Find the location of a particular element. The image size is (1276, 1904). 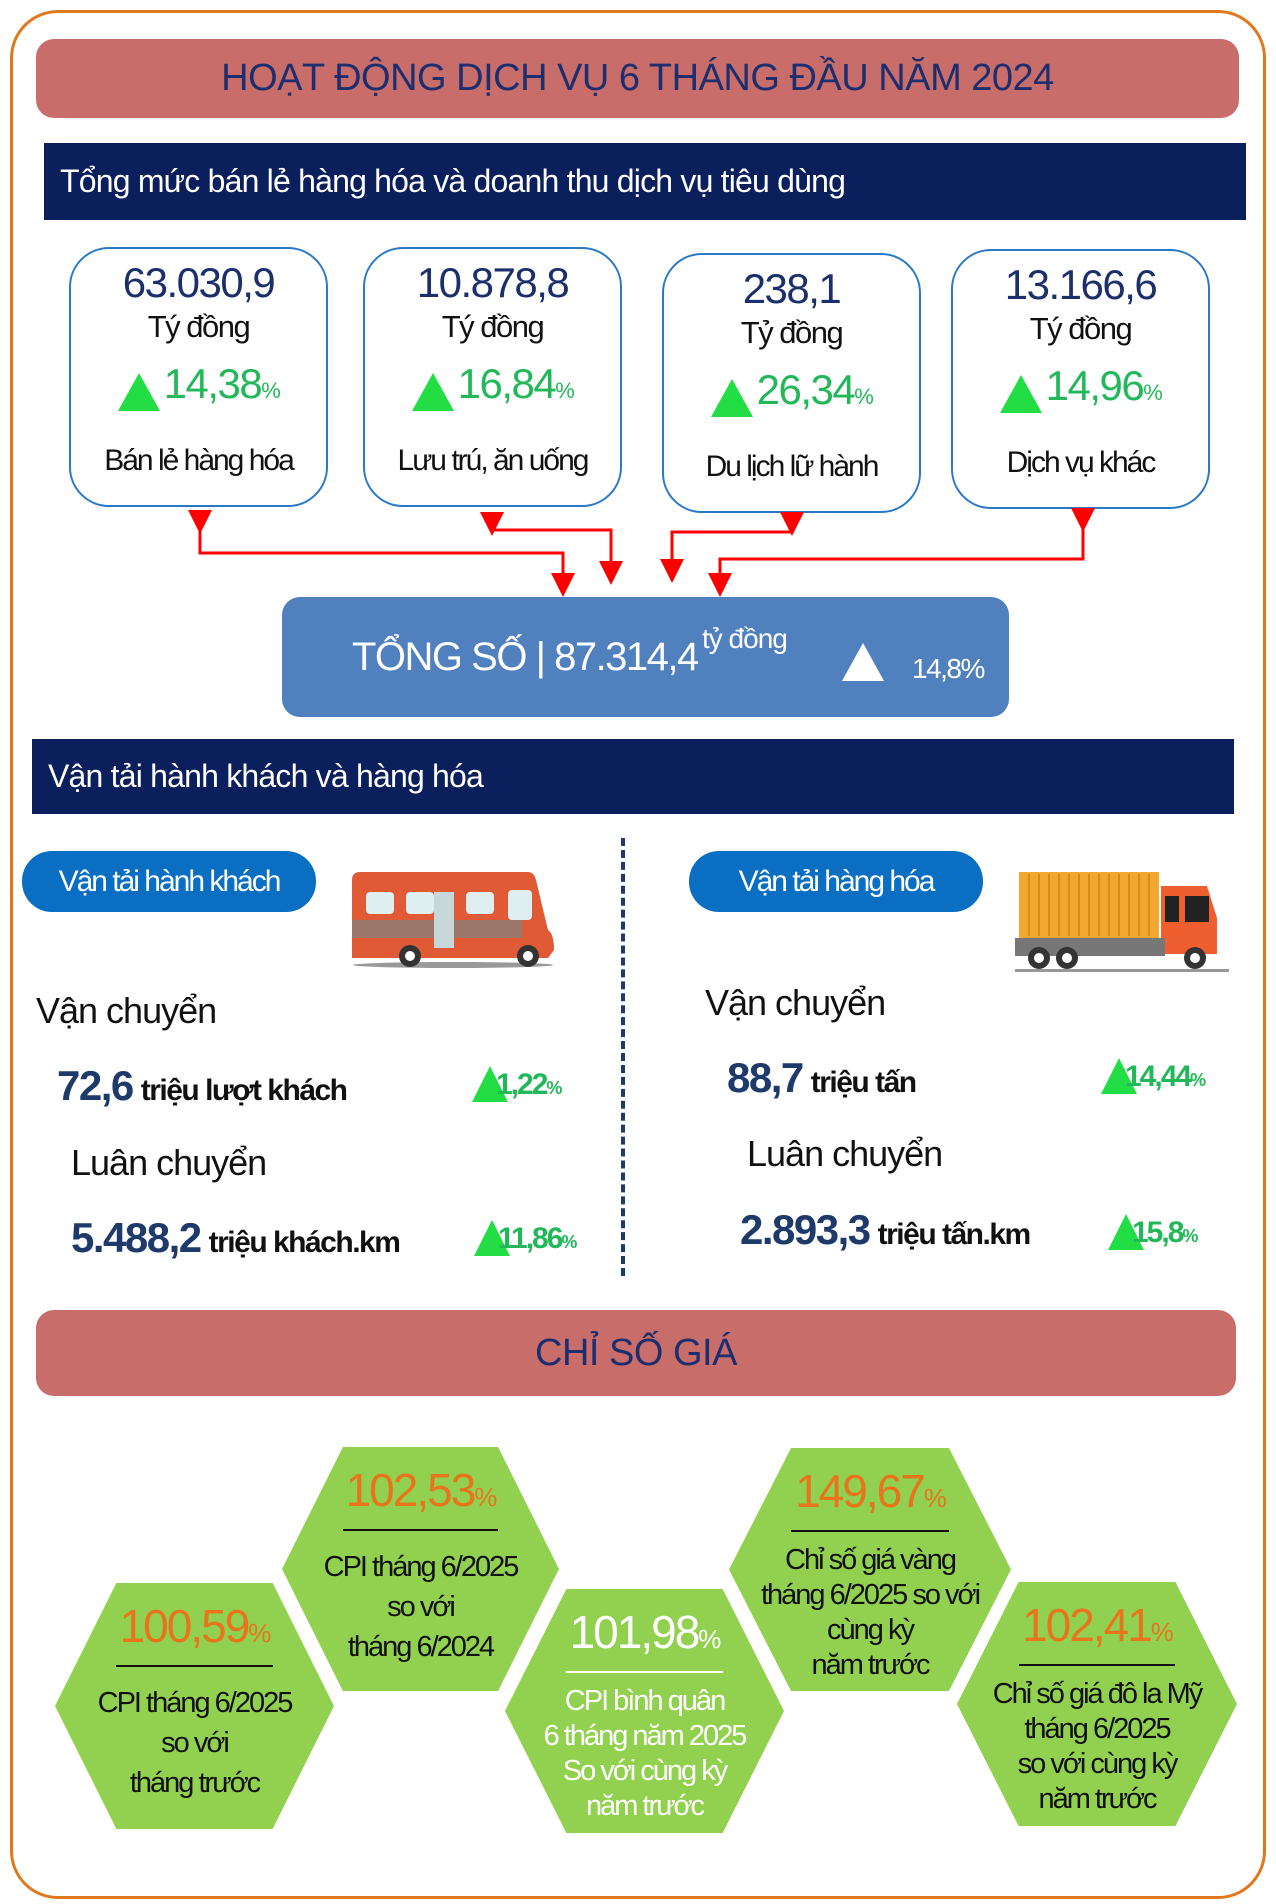

hex-desc-line: So với cùng kỳ is located at coordinates (645, 1771).